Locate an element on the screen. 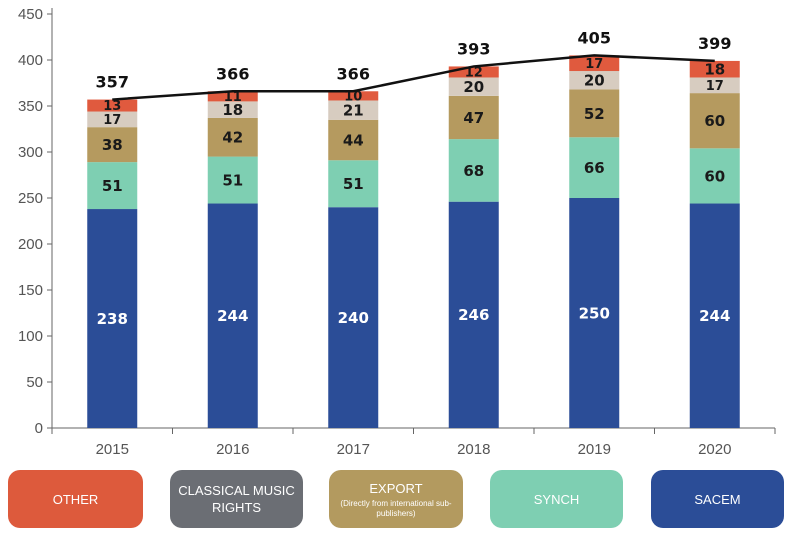 Image resolution: width=794 pixels, height=538 pixels. legend-label-export: EXPORT is located at coordinates (396, 488).